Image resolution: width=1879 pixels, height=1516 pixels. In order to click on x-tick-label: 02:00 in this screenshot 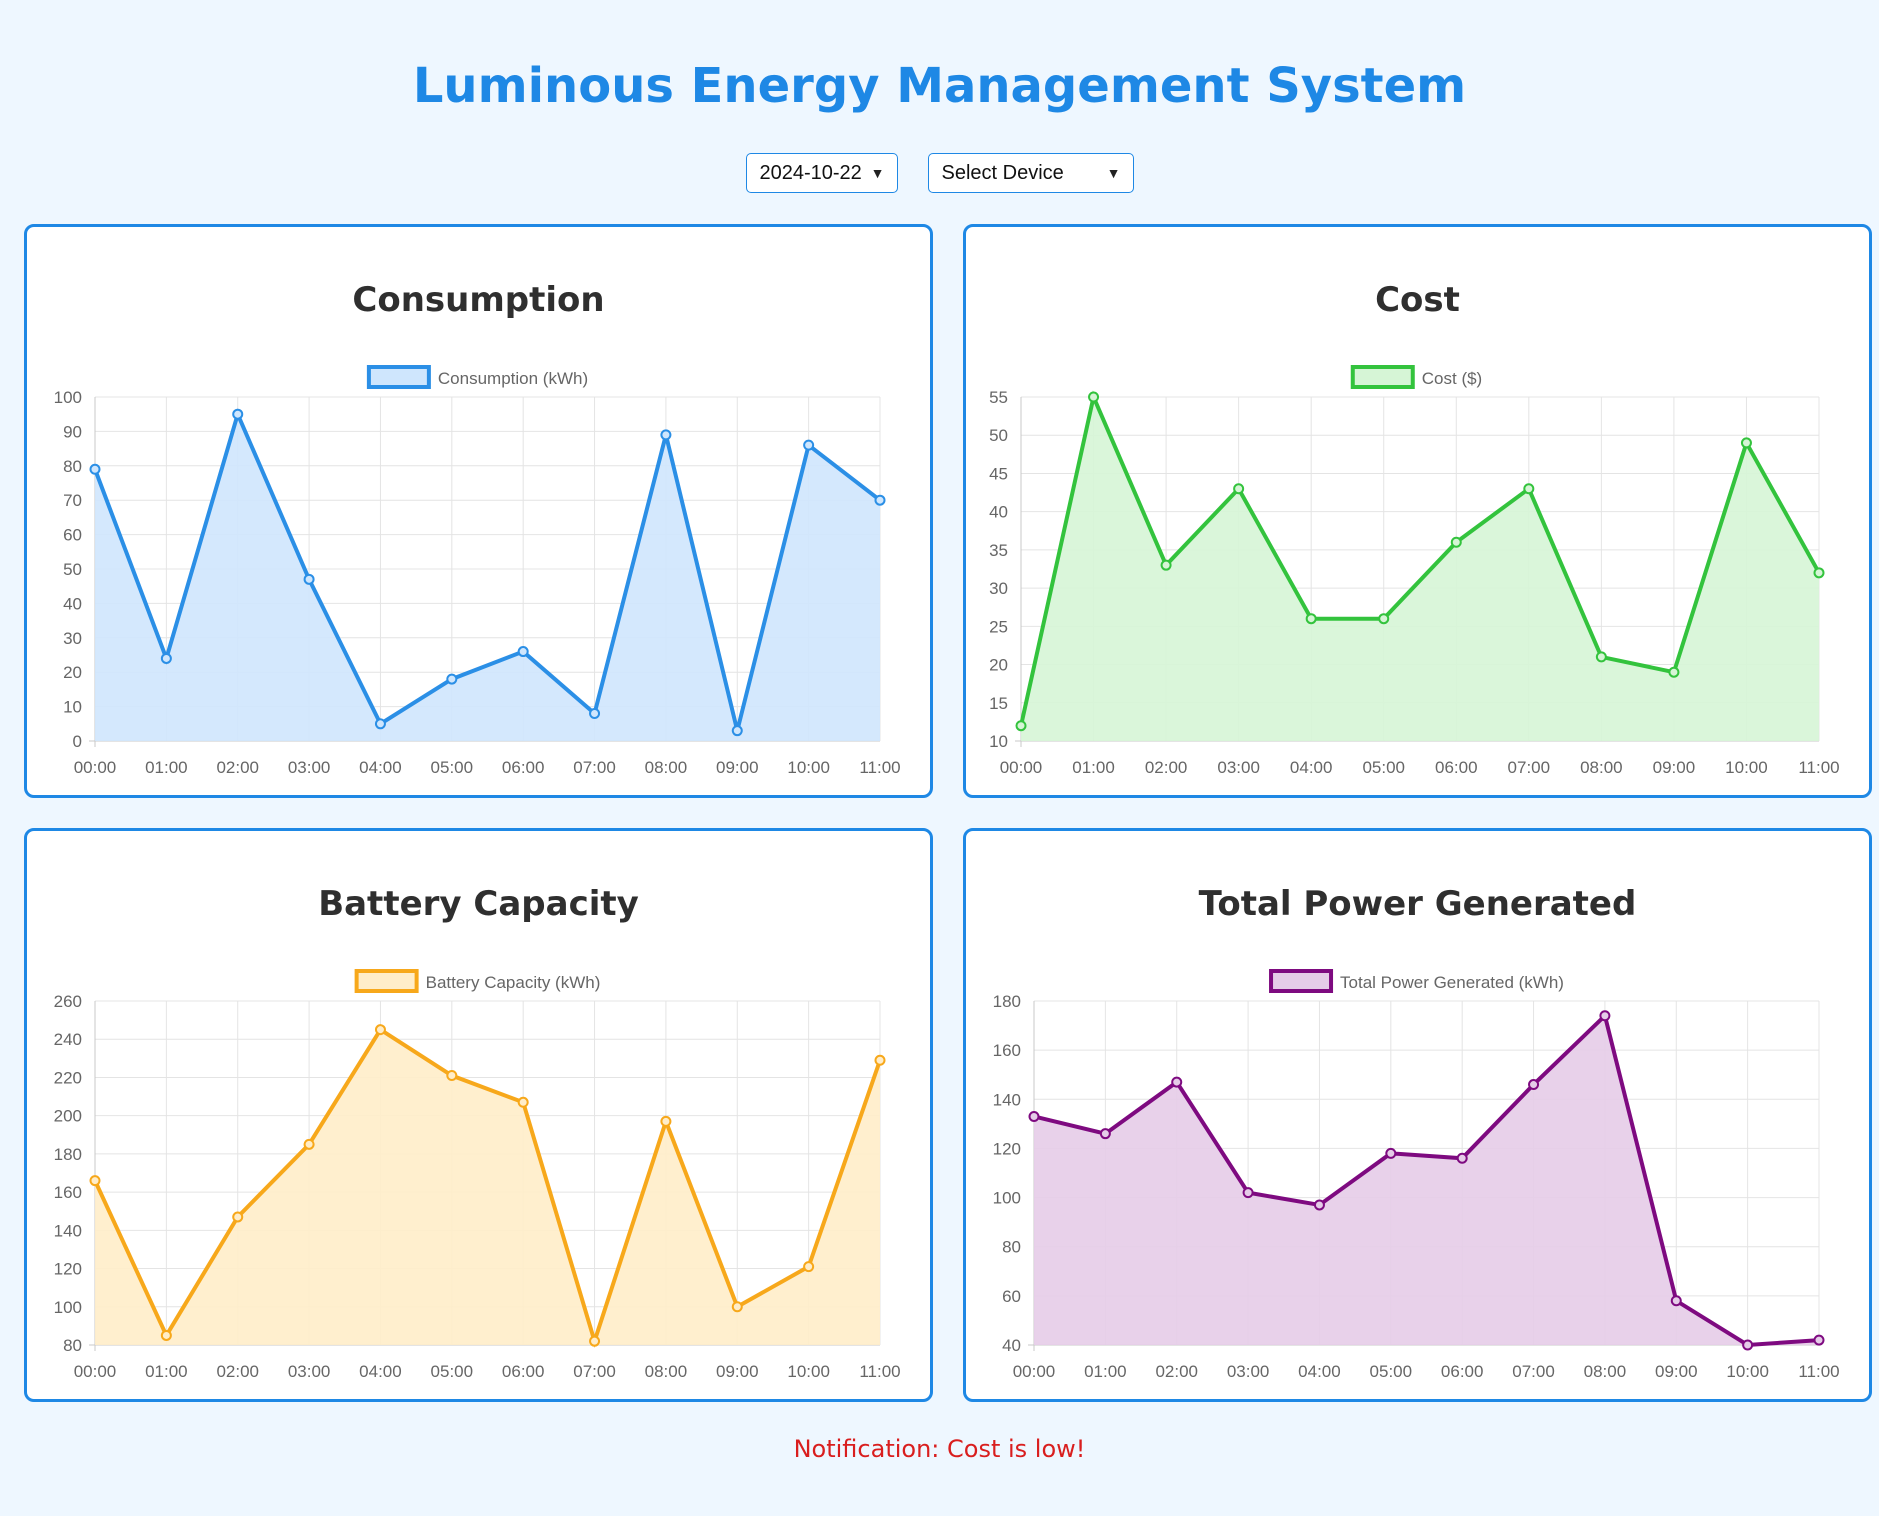, I will do `click(237, 767)`.